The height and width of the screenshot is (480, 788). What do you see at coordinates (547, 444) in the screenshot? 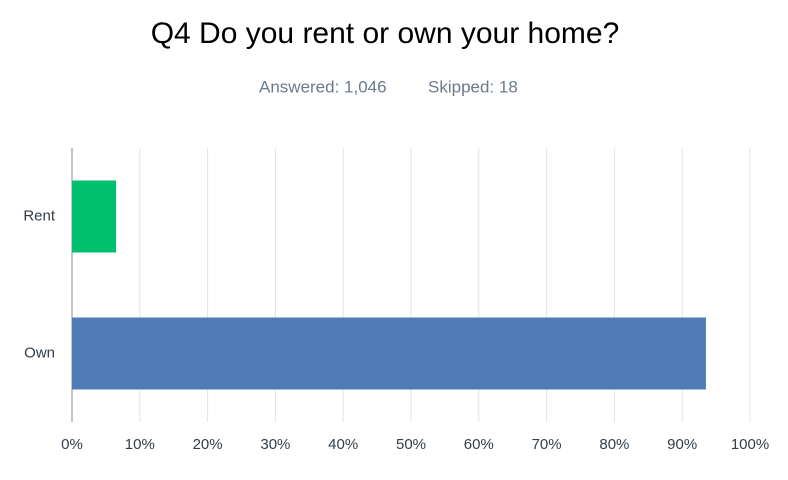
I see `x-tick-label: 70%` at bounding box center [547, 444].